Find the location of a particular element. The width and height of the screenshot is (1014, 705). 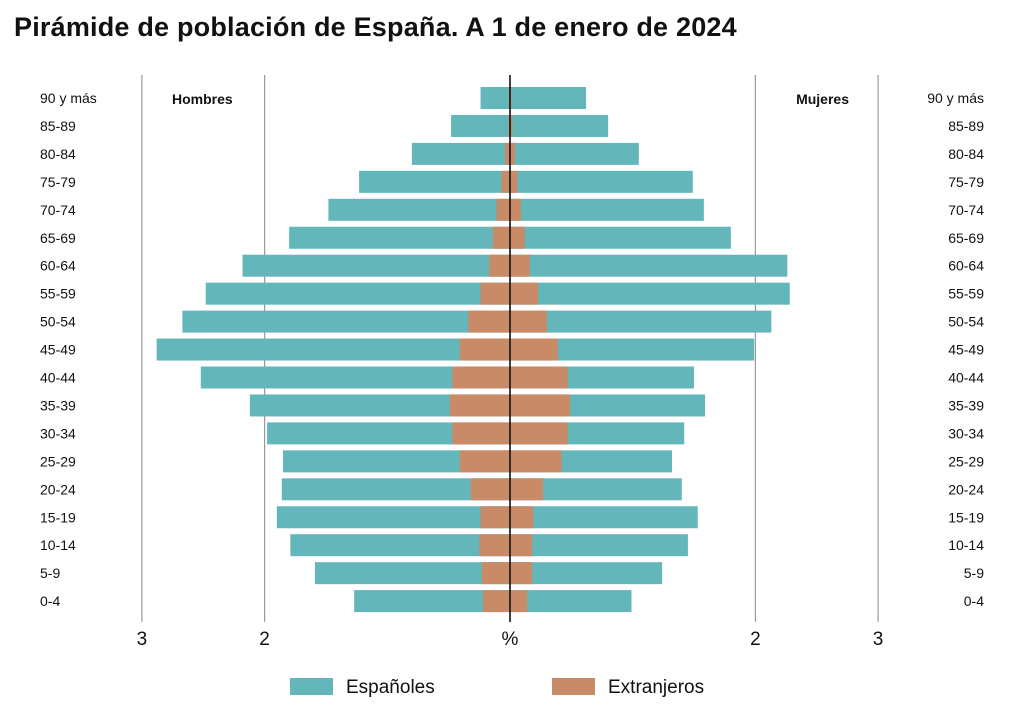

legend-label-extranjeros: Extranjeros is located at coordinates (656, 687).